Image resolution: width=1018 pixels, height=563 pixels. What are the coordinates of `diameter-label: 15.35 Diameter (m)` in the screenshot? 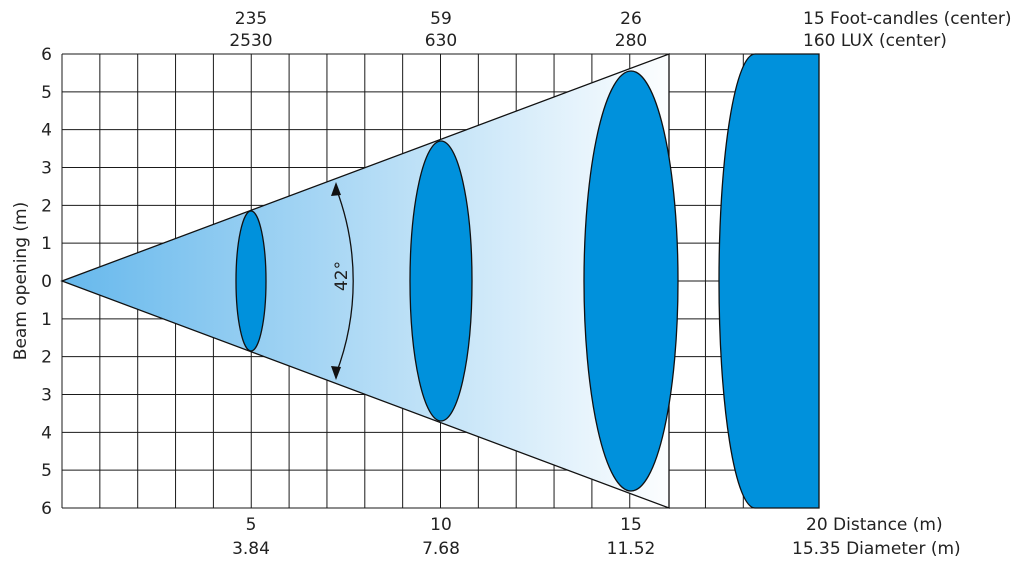 It's located at (876, 549).